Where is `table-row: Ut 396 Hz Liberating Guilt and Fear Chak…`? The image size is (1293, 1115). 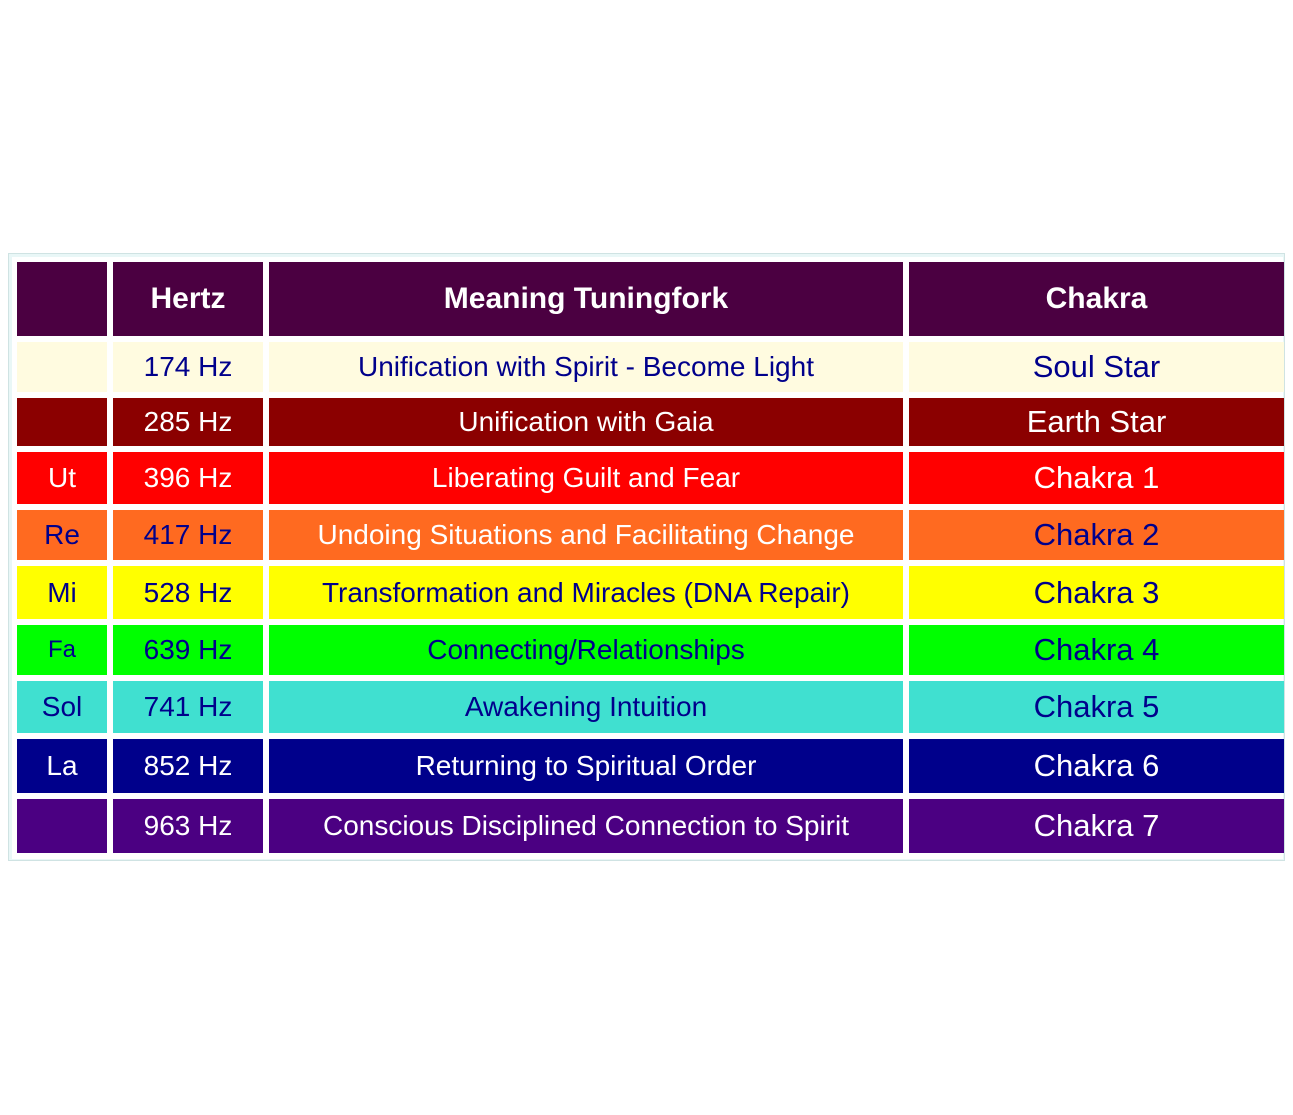
table-row: Ut 396 Hz Liberating Guilt and Fear Chak… is located at coordinates (650, 478).